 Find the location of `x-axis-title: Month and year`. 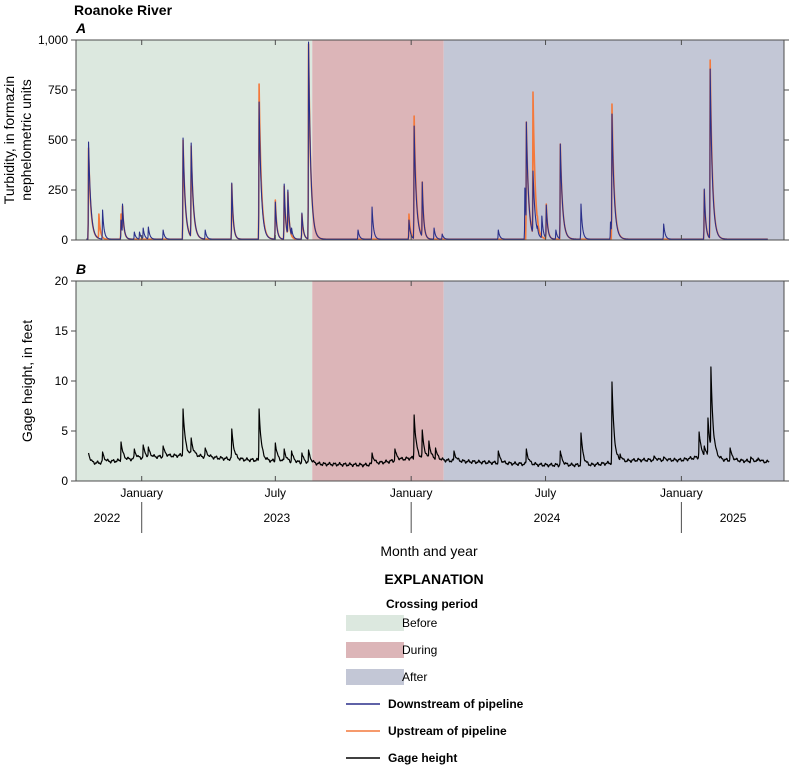

x-axis-title: Month and year is located at coordinates (429, 551).